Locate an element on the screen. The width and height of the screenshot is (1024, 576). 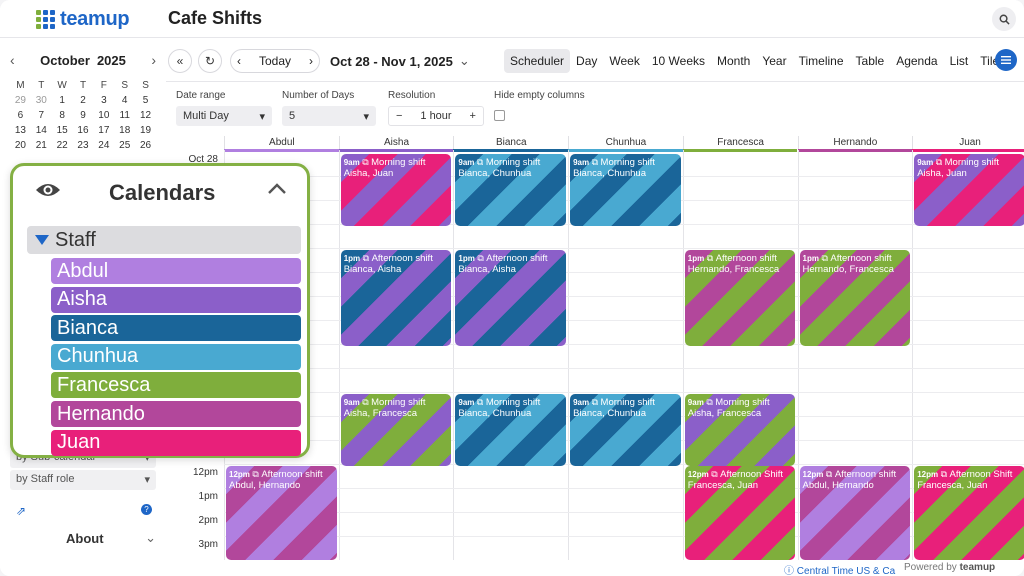
mini-cal-day: 9 is located at coordinates (83, 115).